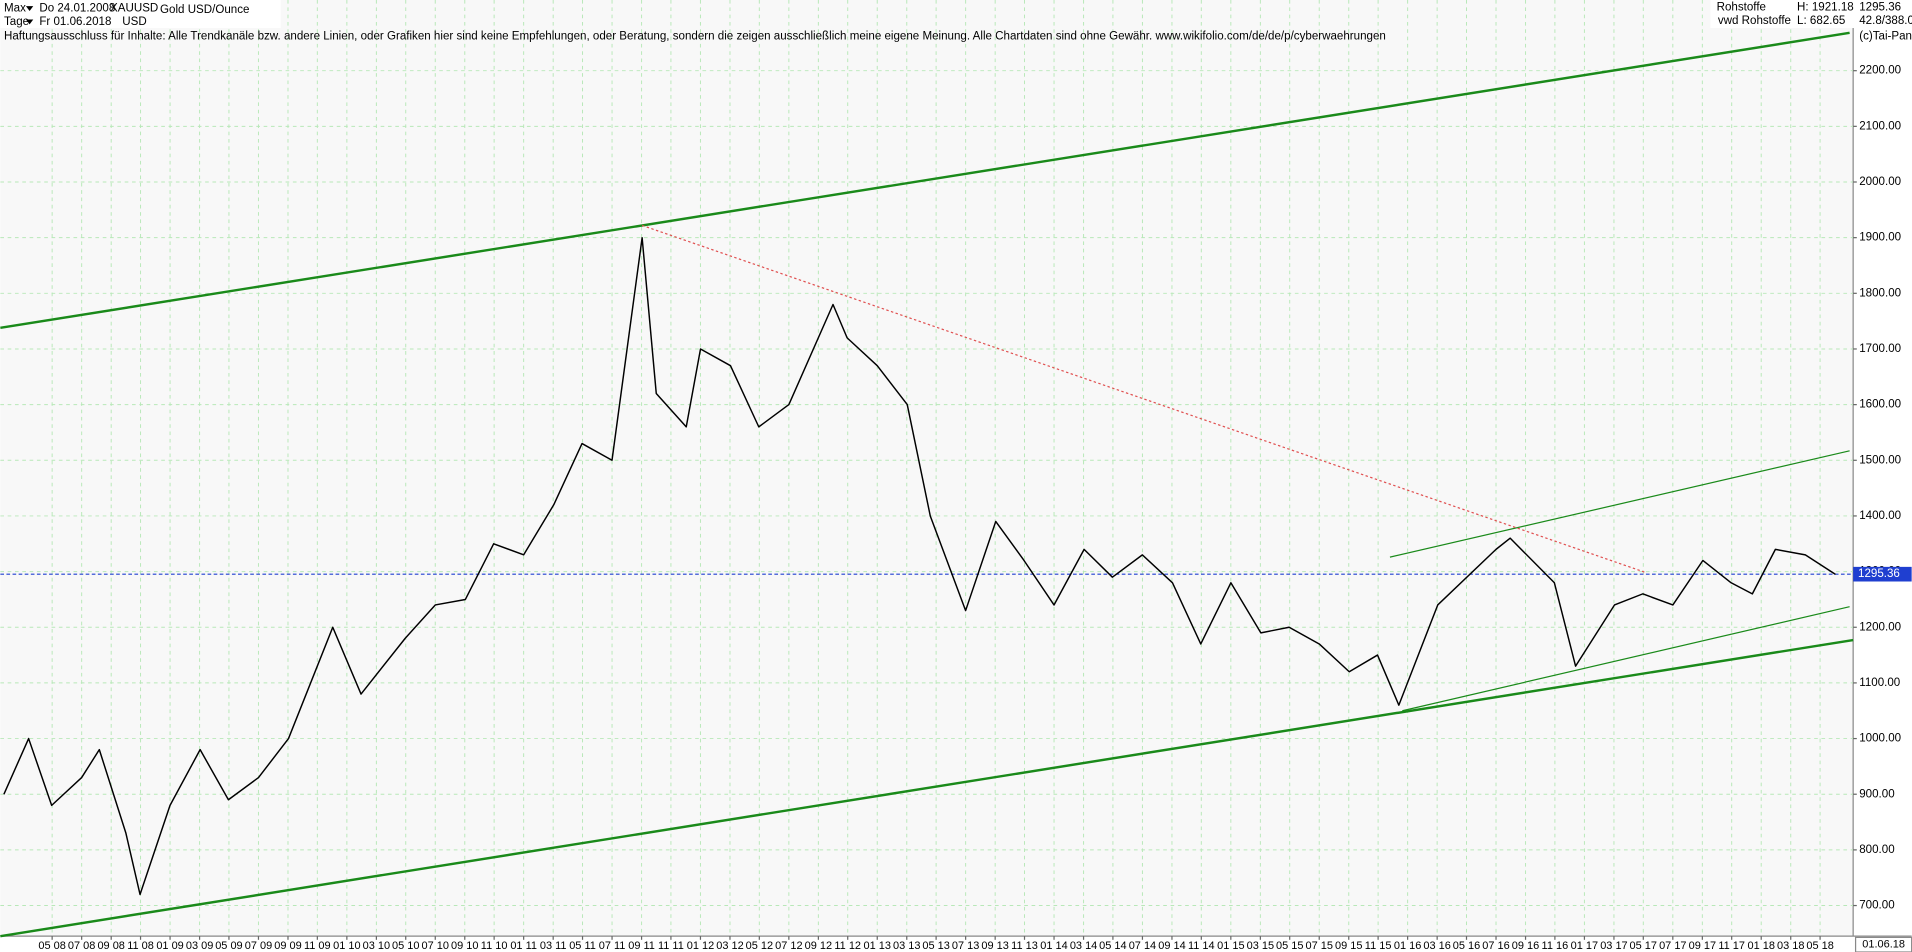 This screenshot has height=952, width=1912. I want to click on x-tick-label: 09 13, so click(994, 946).